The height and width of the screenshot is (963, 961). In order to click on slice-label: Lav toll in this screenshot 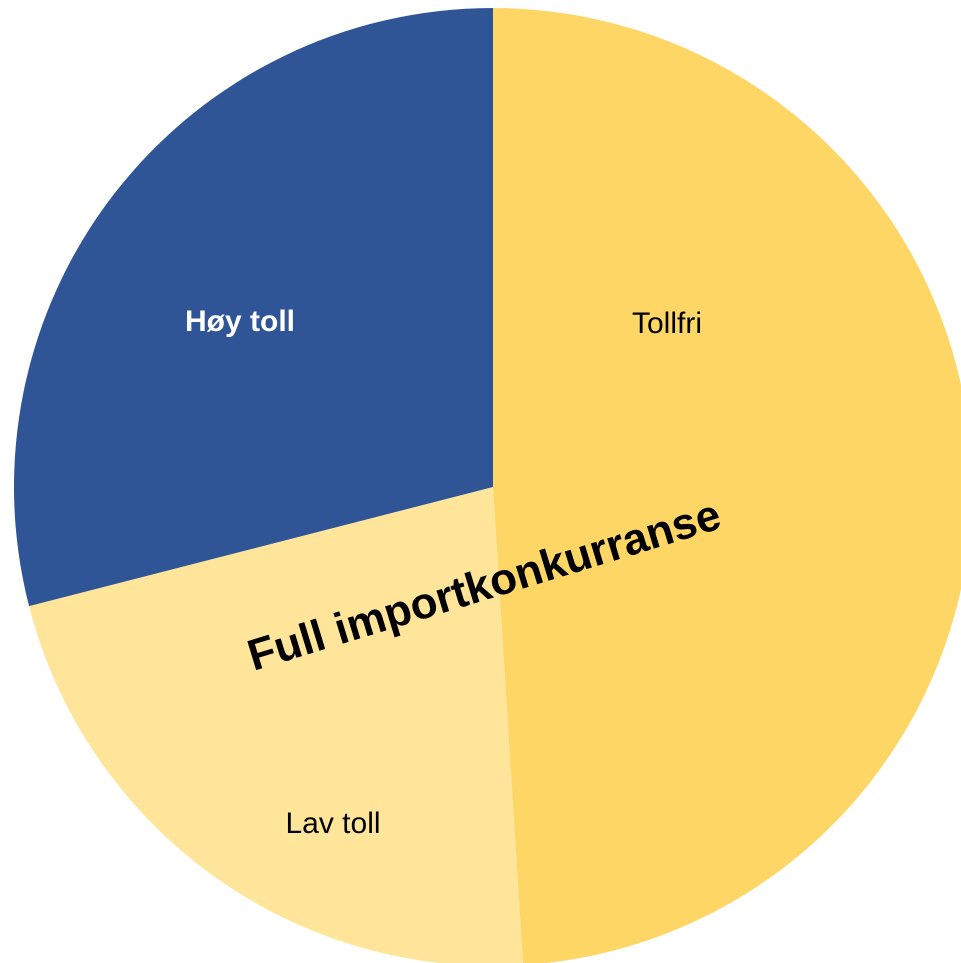, I will do `click(332, 823)`.